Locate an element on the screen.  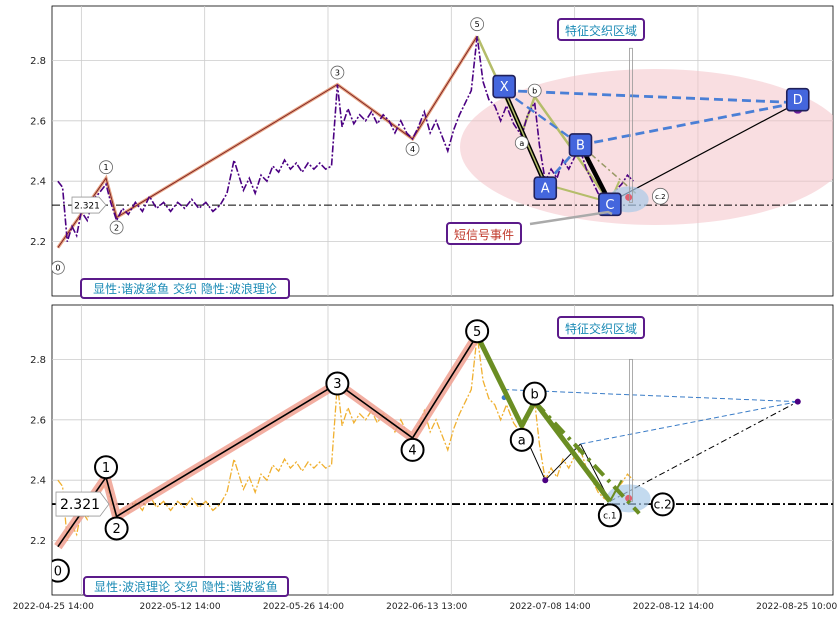
top-zone-label: 特征交织区域 is located at coordinates (601, 30).